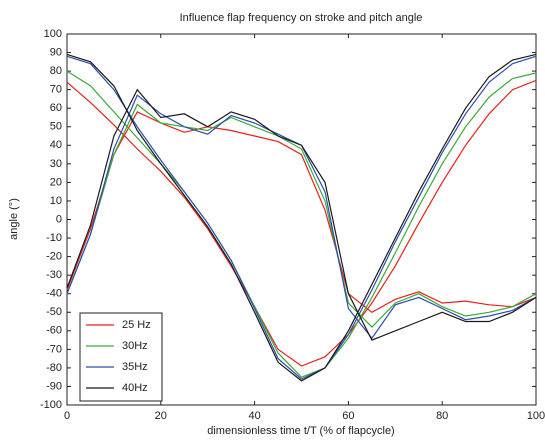 The width and height of the screenshot is (545, 441). What do you see at coordinates (136, 325) in the screenshot?
I see `legend-label: 25 Hz` at bounding box center [136, 325].